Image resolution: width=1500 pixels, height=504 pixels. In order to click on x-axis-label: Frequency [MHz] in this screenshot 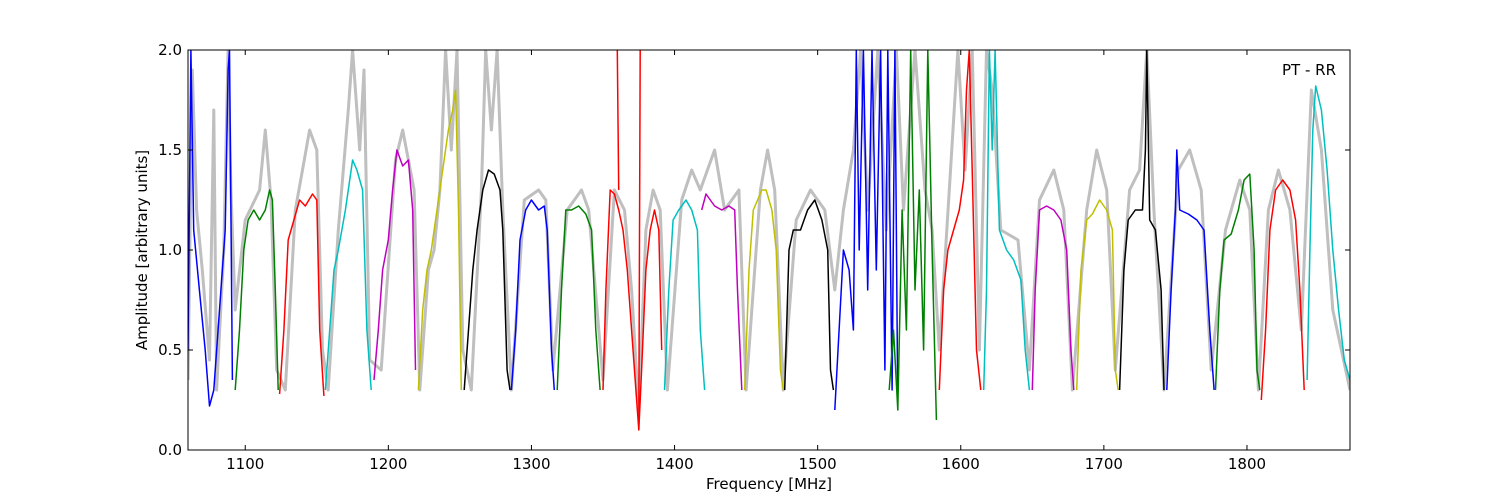, I will do `click(769, 484)`.